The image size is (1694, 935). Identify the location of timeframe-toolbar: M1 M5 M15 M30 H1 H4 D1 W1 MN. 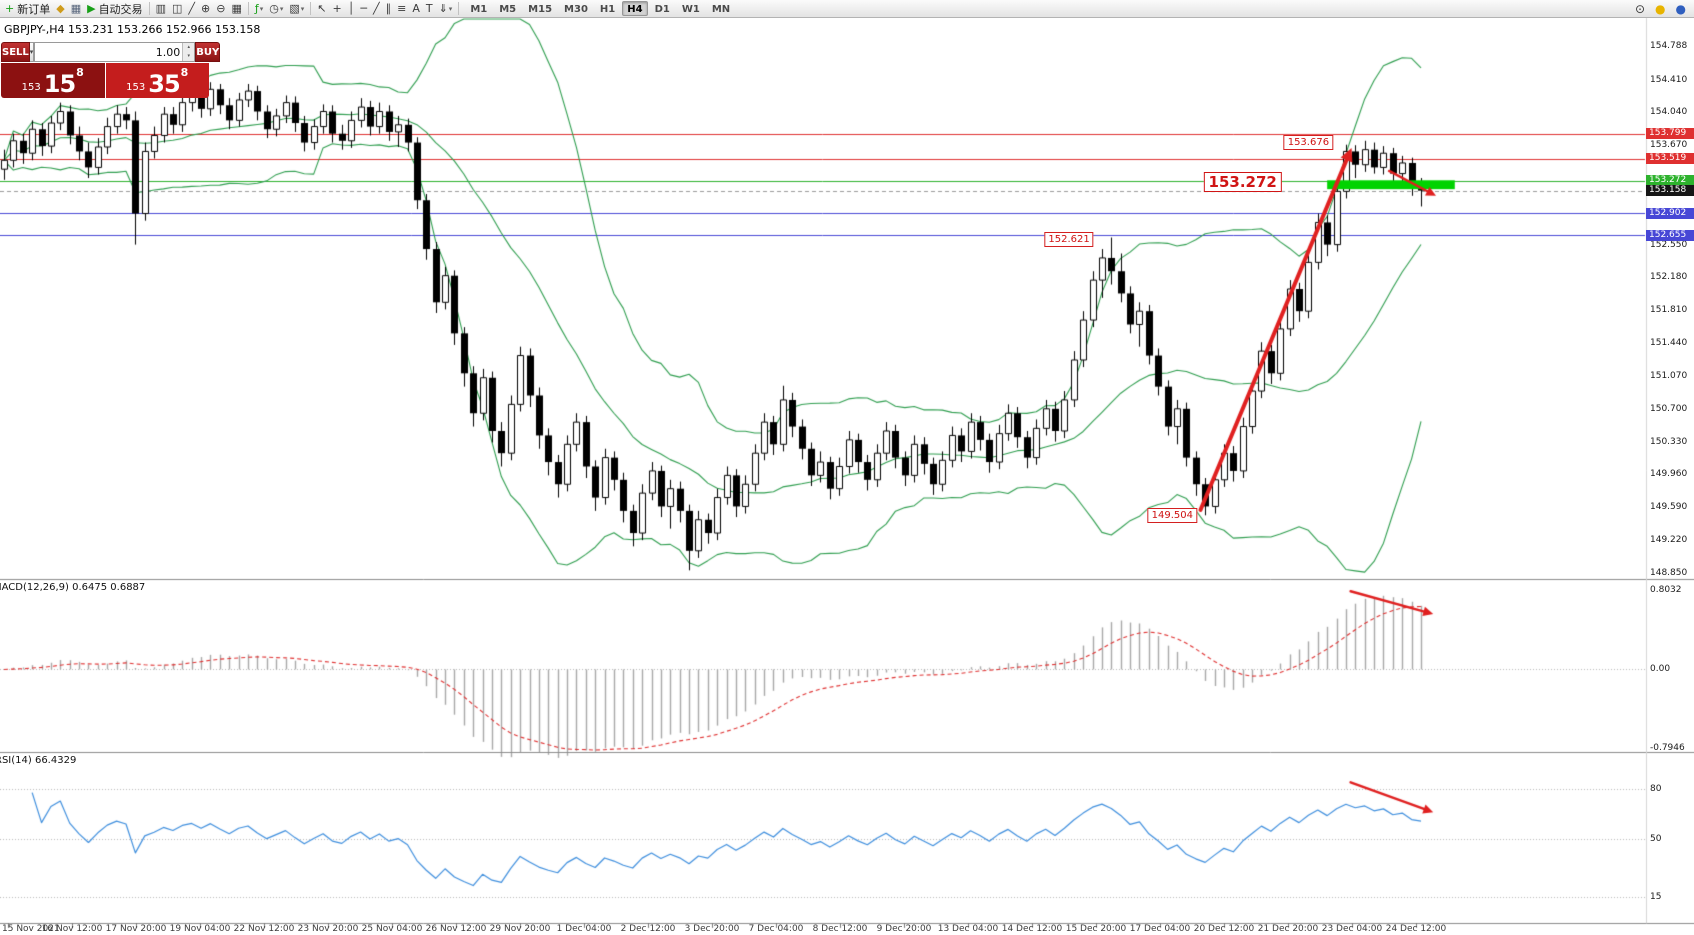
(600, 8).